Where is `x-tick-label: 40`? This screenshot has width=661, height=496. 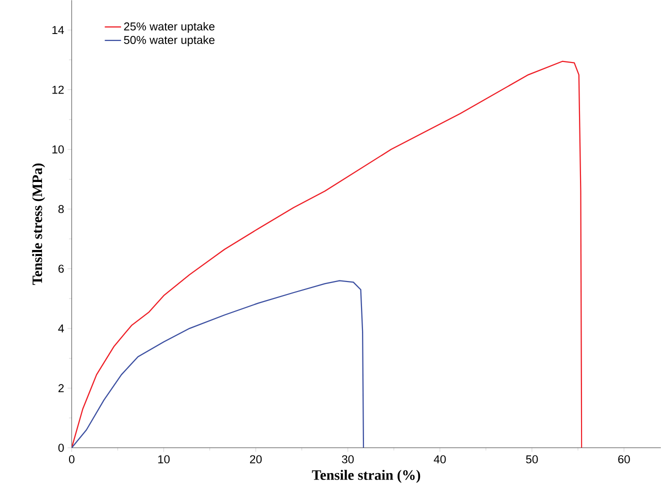 x-tick-label: 40 is located at coordinates (440, 459).